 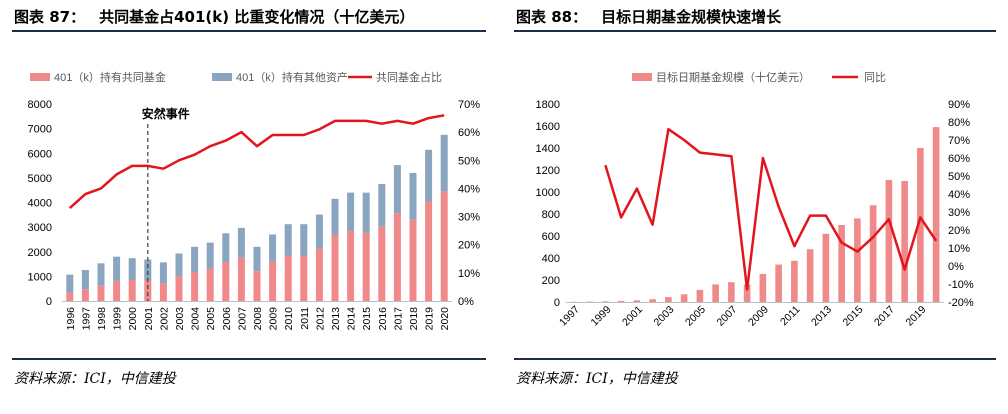 What do you see at coordinates (557, 303) in the screenshot?
I see `chart88-left-tick: 0` at bounding box center [557, 303].